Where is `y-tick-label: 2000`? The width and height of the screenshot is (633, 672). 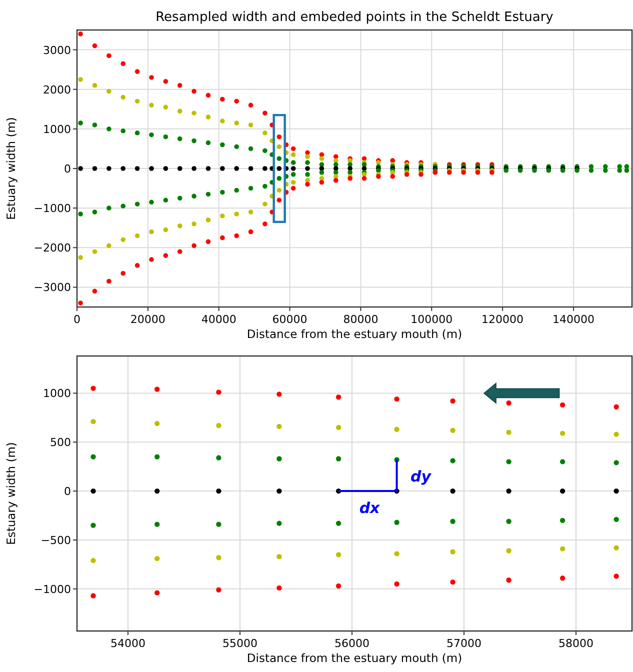
y-tick-label: 2000 is located at coordinates (57, 89).